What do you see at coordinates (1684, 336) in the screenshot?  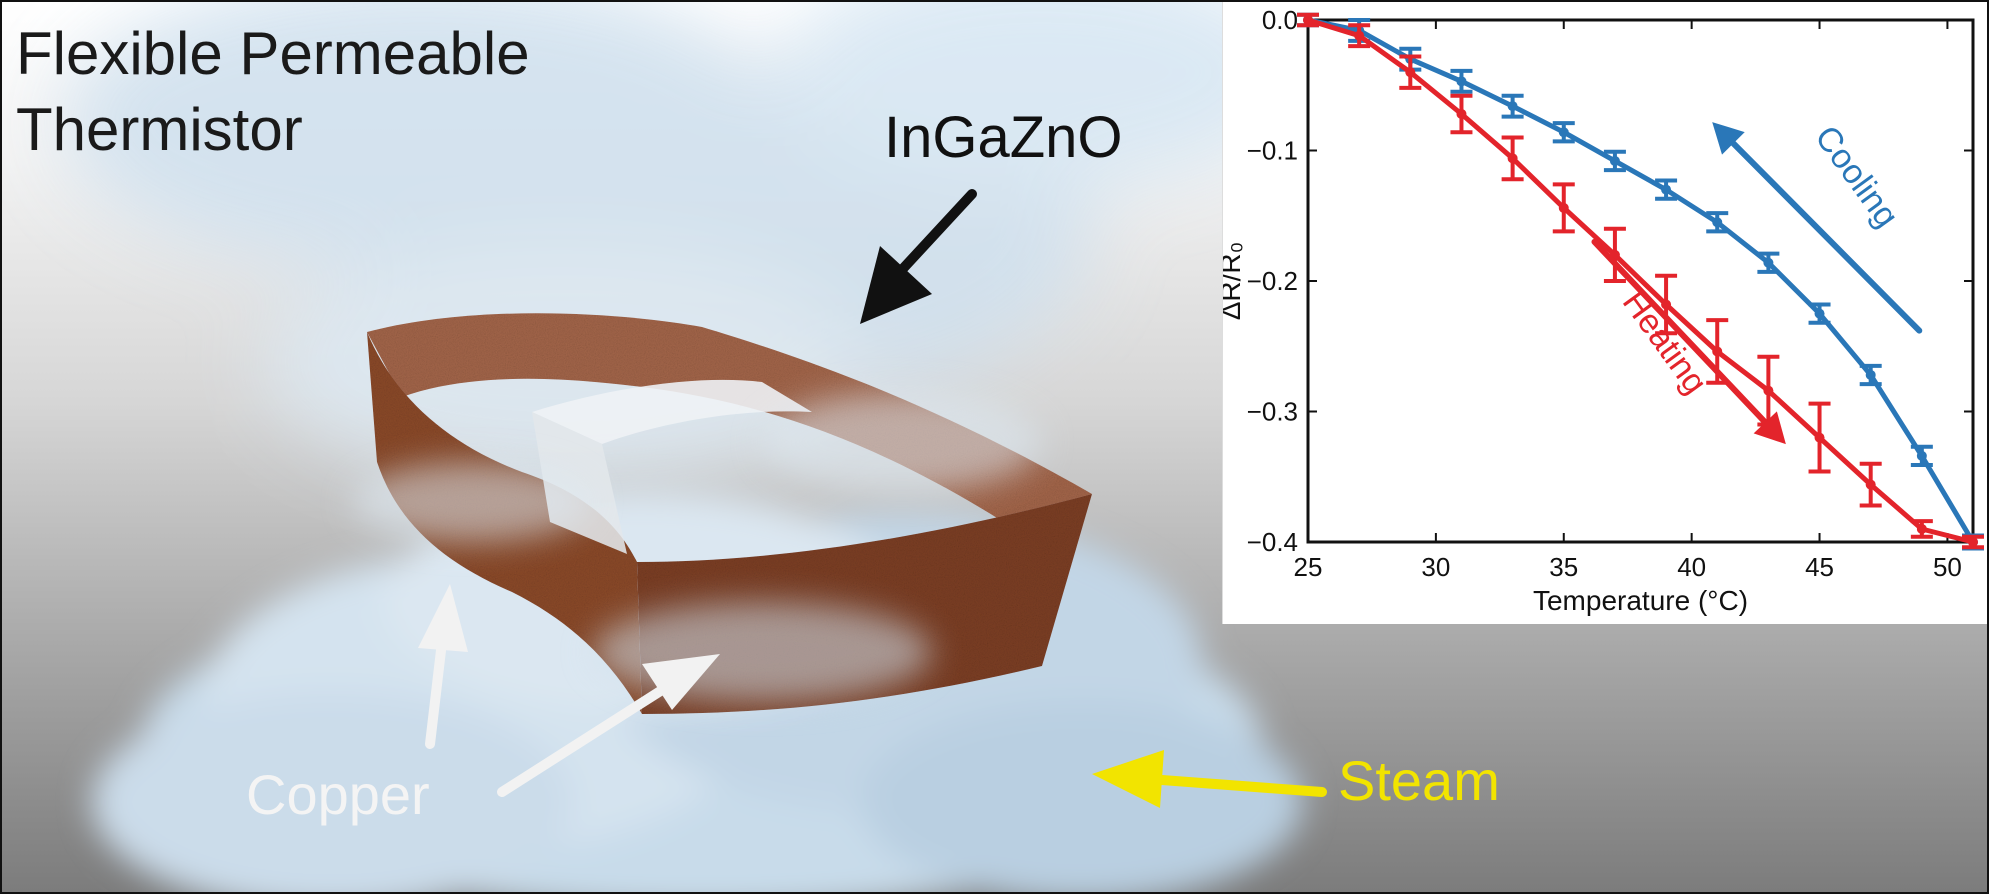 I see `heating-arrow-shaft` at bounding box center [1684, 336].